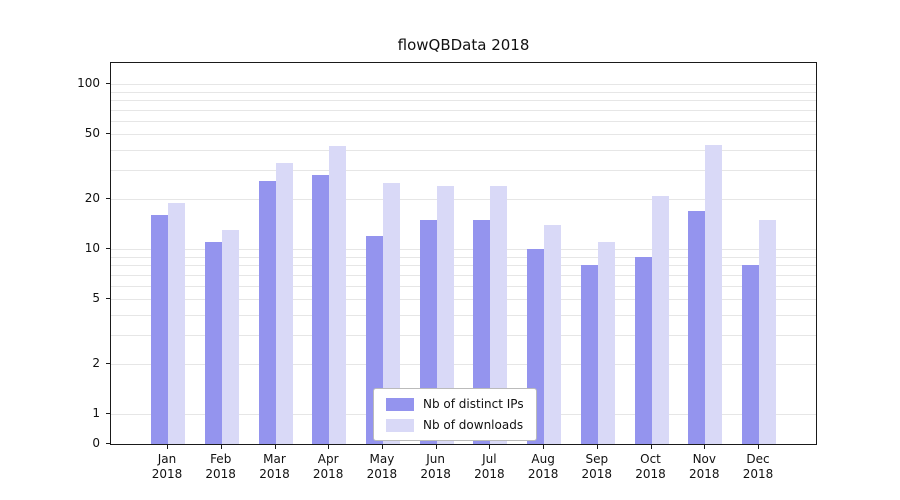 This screenshot has width=900, height=500. I want to click on bar-nov-downloads, so click(714, 294).